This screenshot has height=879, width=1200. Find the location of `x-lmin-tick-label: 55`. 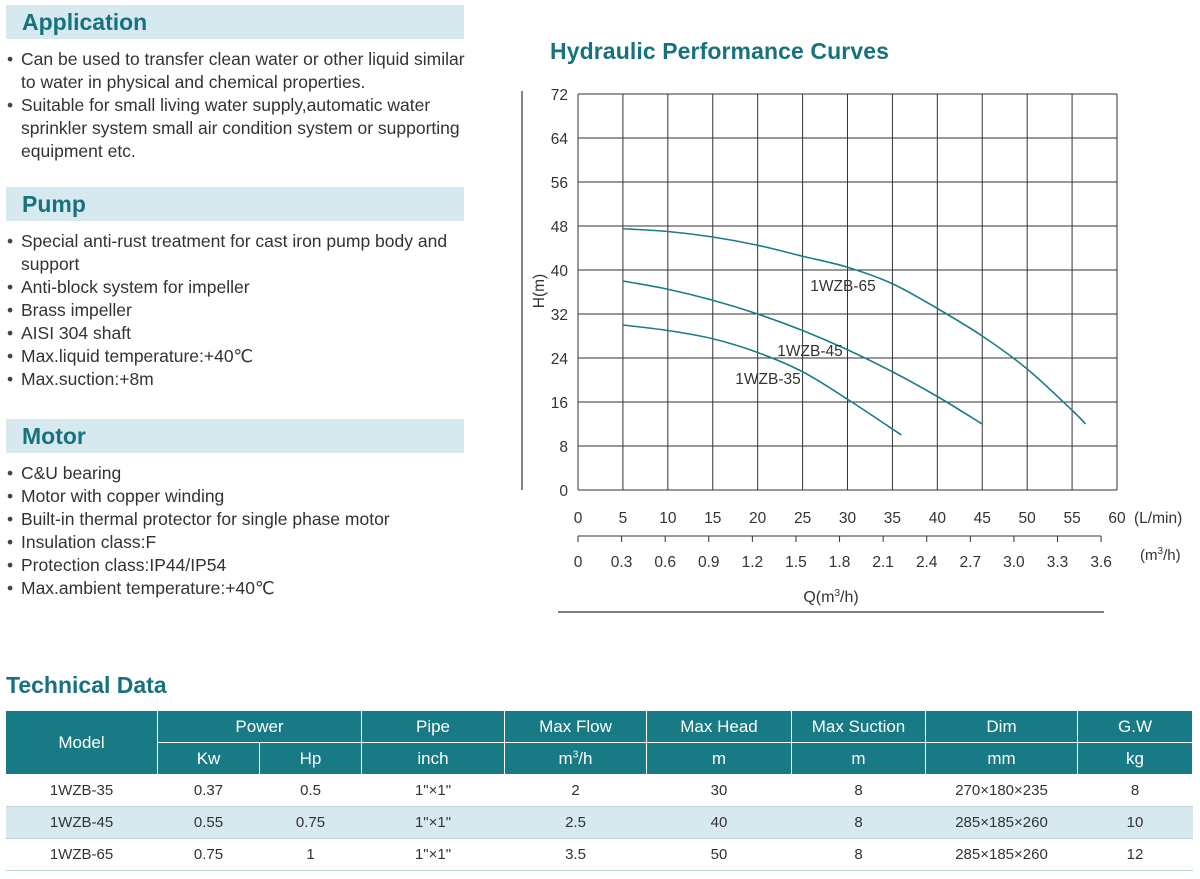

x-lmin-tick-label: 55 is located at coordinates (1071, 518).